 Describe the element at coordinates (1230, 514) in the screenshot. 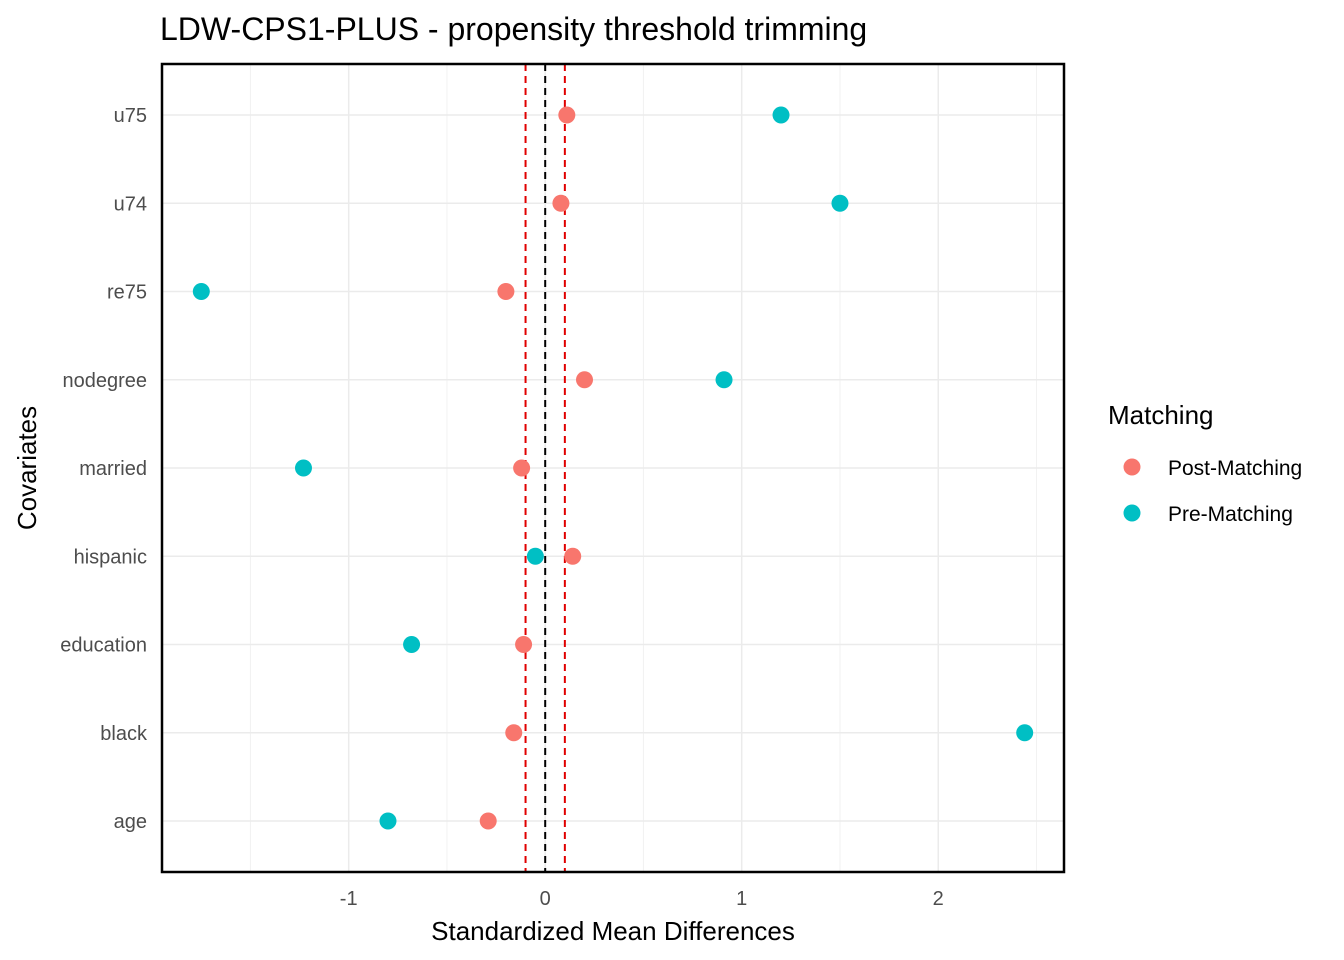

I see `legend-label: Pre-Matching` at that location.